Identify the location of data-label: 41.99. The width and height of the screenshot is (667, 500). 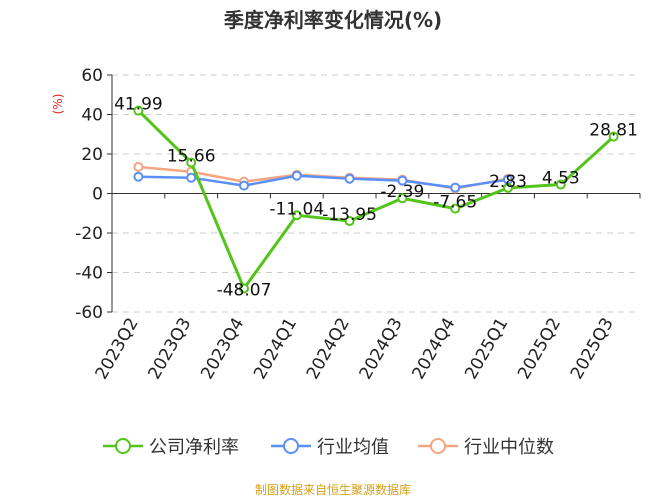
(138, 105).